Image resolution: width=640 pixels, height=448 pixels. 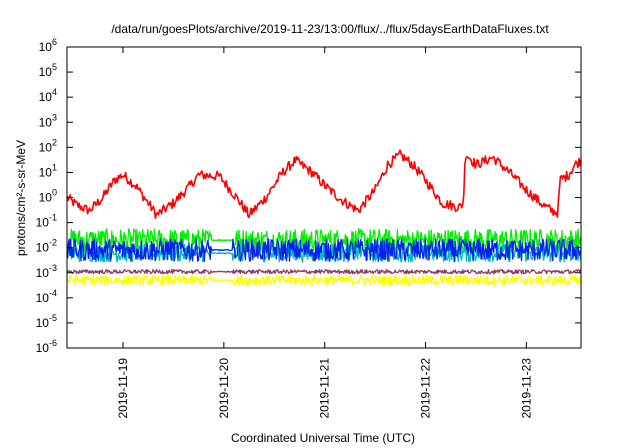 What do you see at coordinates (426, 388) in the screenshot?
I see `x-tick-label: 2019-11-22` at bounding box center [426, 388].